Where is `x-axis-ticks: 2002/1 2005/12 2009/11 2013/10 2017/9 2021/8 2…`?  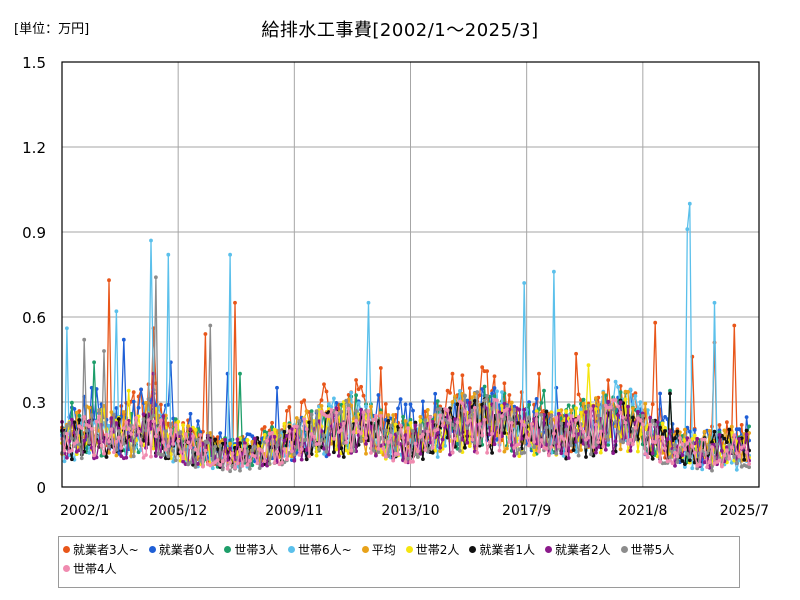 x-axis-ticks: 2002/1 2005/12 2009/11 2013/10 2017/9 2021/8 2… is located at coordinates (414, 511).